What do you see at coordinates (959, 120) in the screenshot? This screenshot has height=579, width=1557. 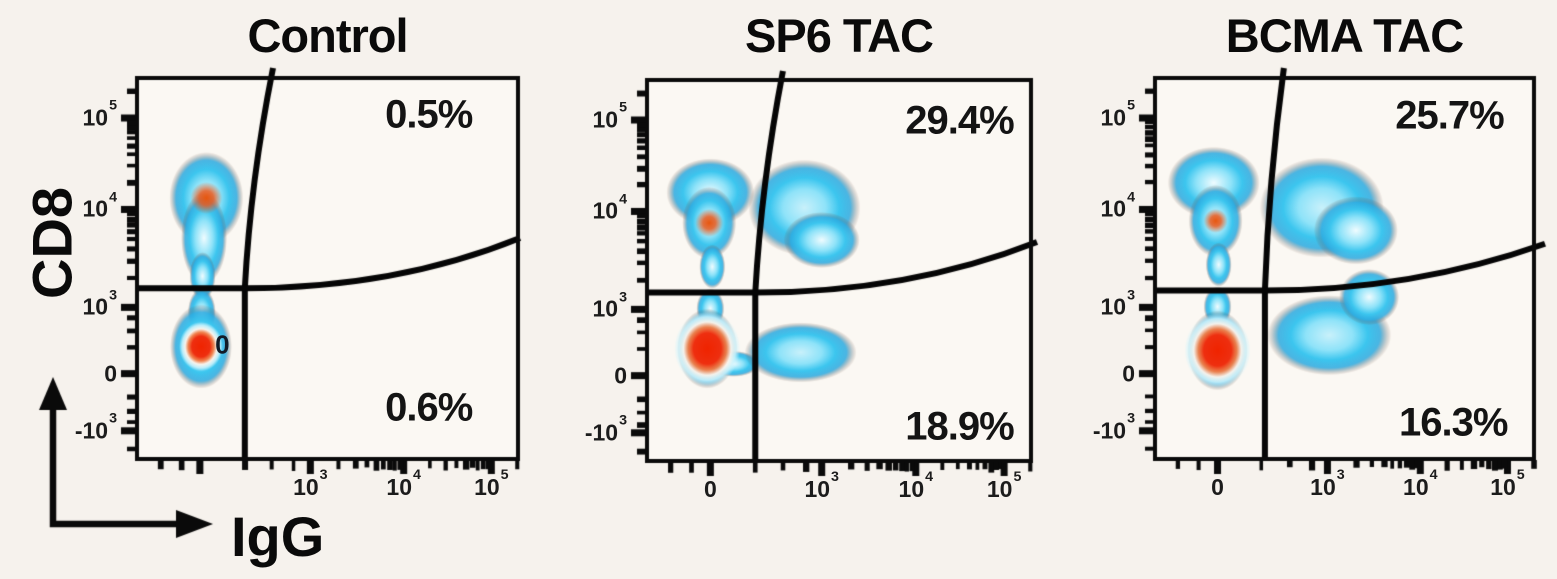 I see `upper-right-percentage: 29.4%` at bounding box center [959, 120].